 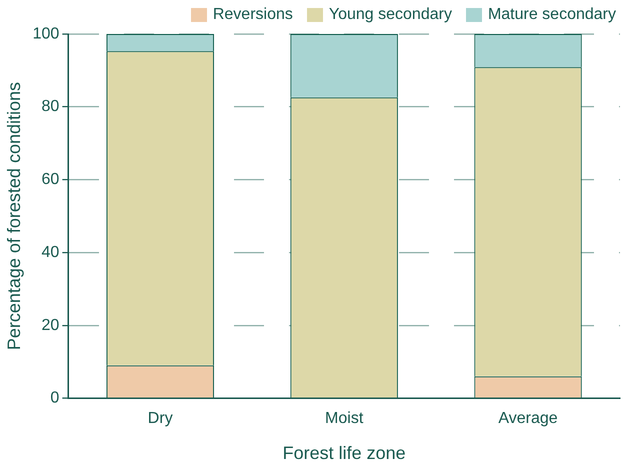 What do you see at coordinates (528, 419) in the screenshot?
I see `x-tick-label: Average` at bounding box center [528, 419].